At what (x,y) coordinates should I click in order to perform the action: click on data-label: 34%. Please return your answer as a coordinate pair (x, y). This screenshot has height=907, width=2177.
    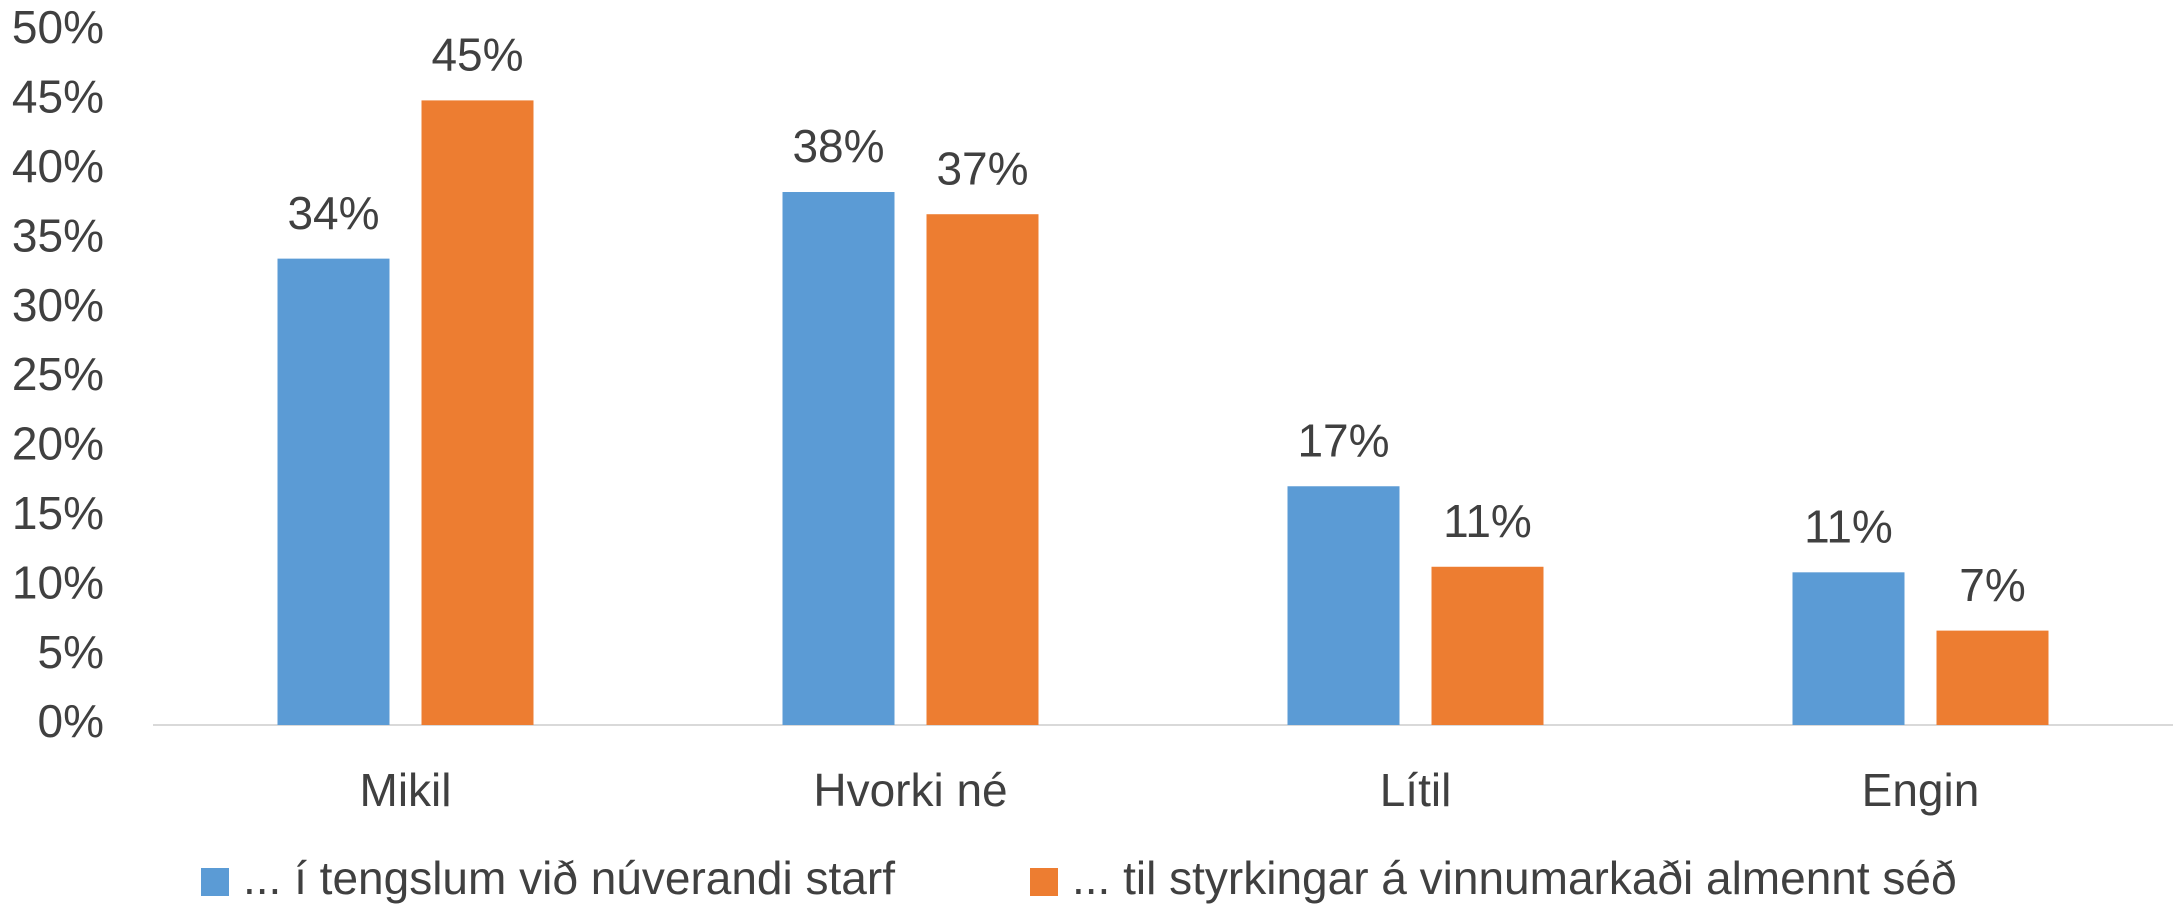
    Looking at the image, I should click on (333, 213).